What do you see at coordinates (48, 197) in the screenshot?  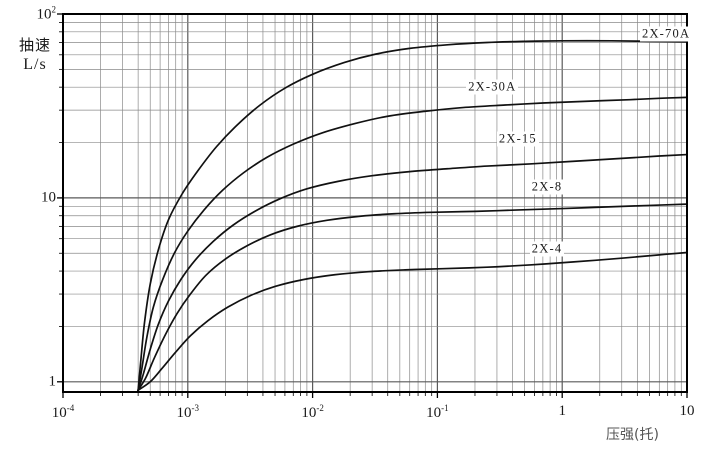 I see `y-tick-label: 10` at bounding box center [48, 197].